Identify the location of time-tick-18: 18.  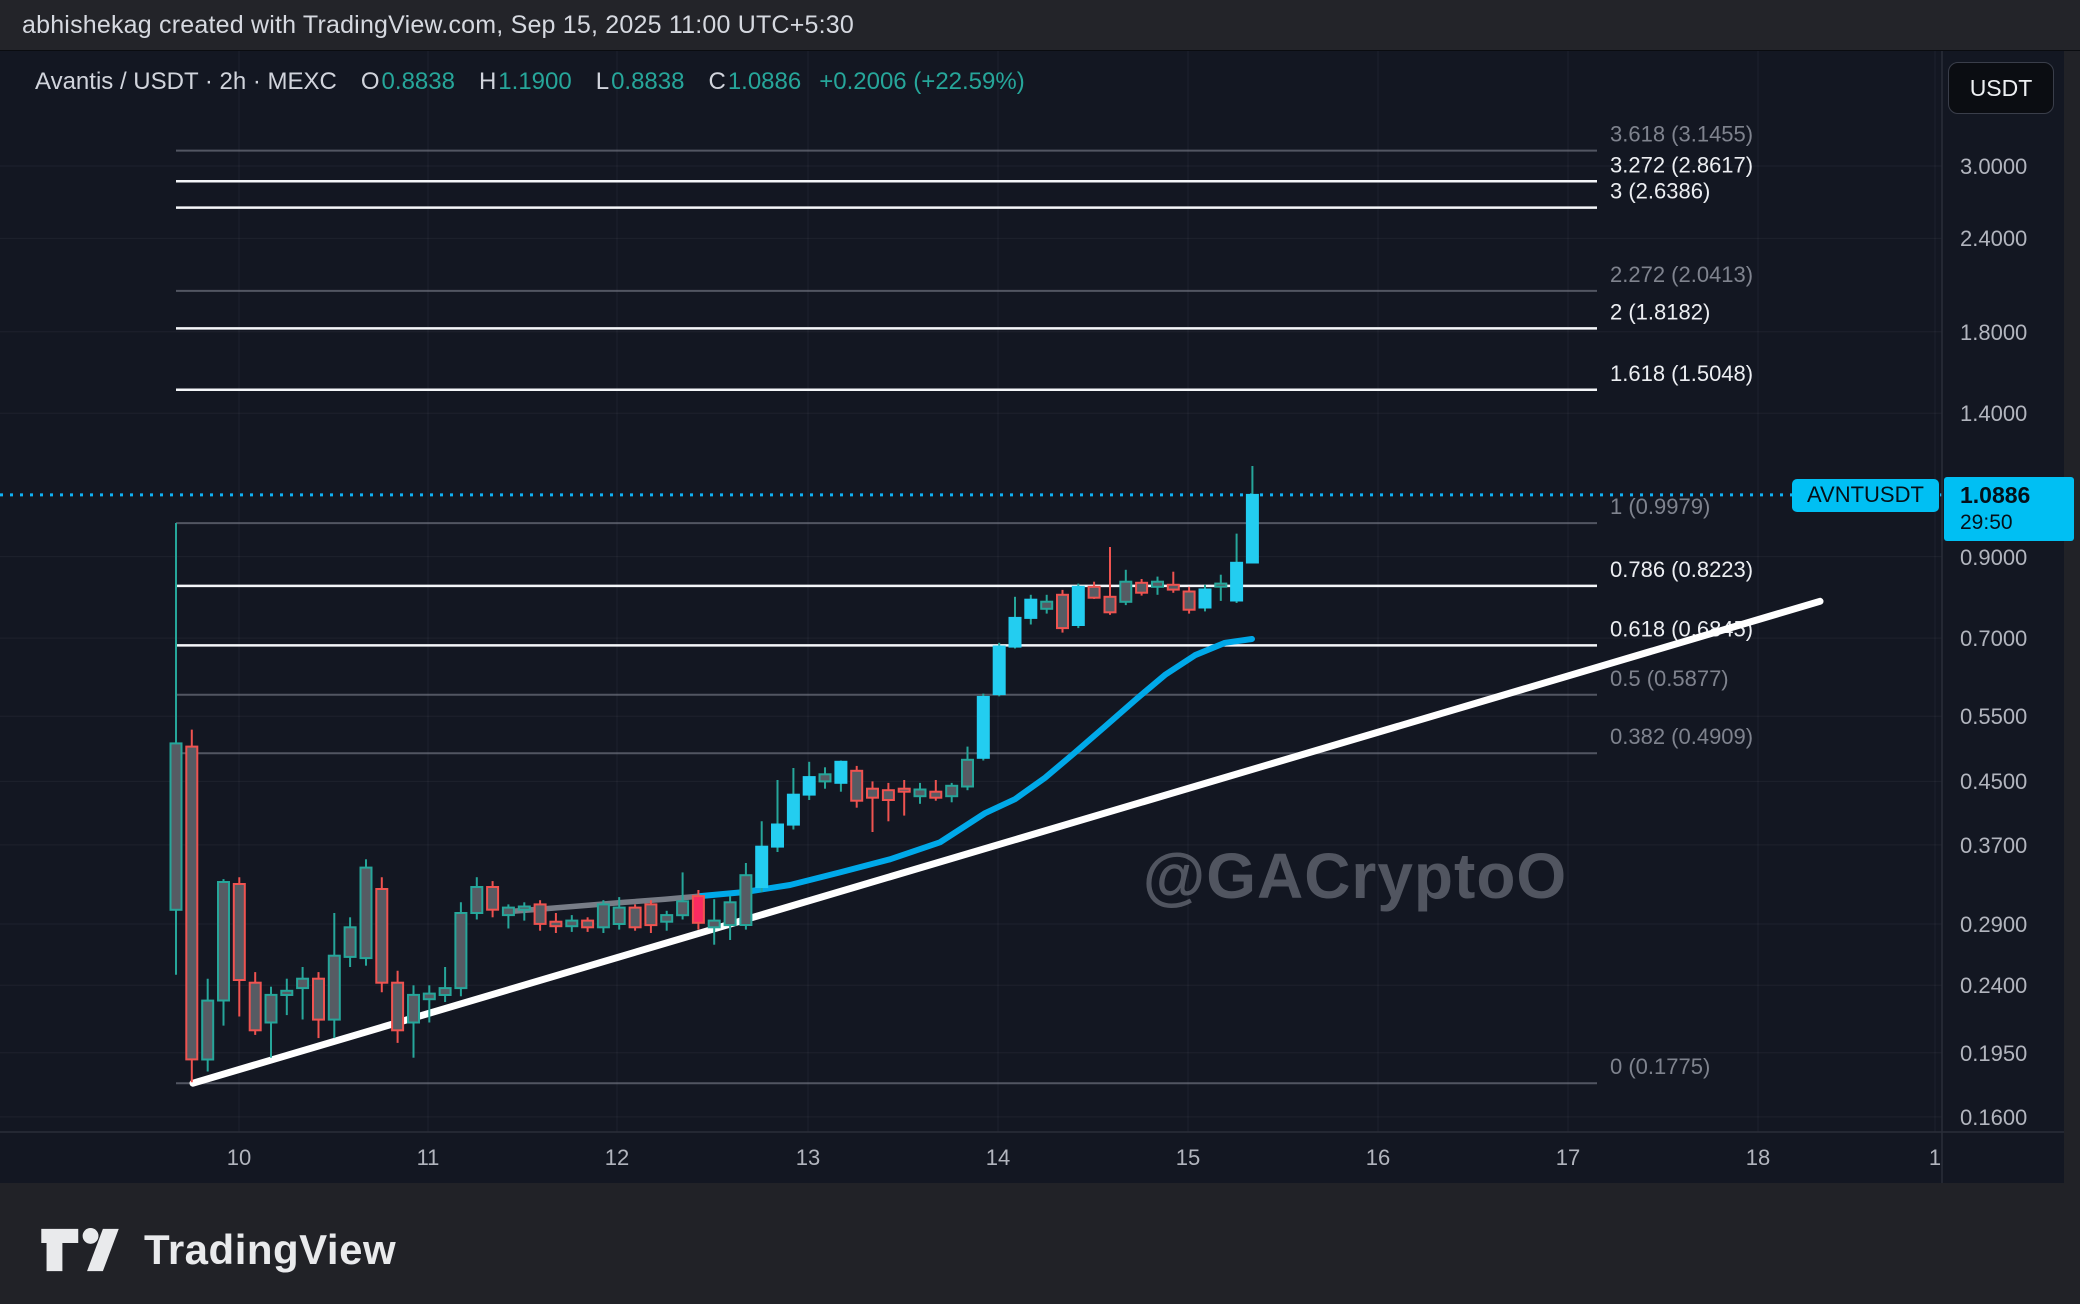
(1758, 1157).